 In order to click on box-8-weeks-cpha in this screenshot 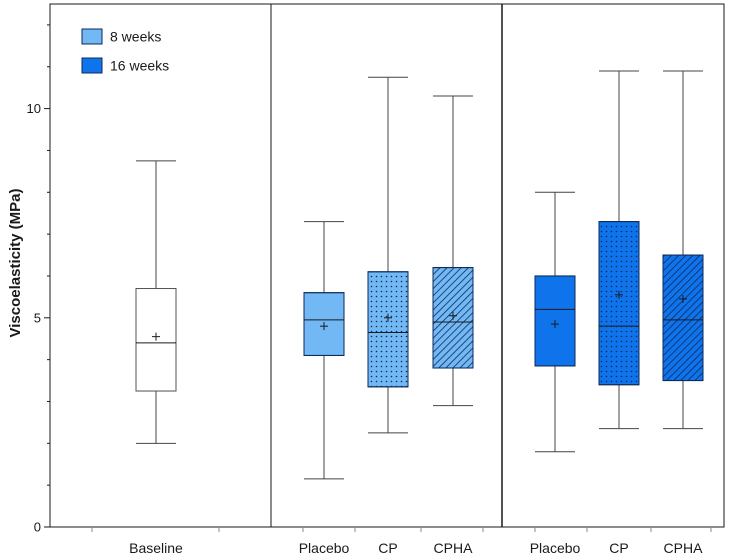, I will do `click(453, 251)`.